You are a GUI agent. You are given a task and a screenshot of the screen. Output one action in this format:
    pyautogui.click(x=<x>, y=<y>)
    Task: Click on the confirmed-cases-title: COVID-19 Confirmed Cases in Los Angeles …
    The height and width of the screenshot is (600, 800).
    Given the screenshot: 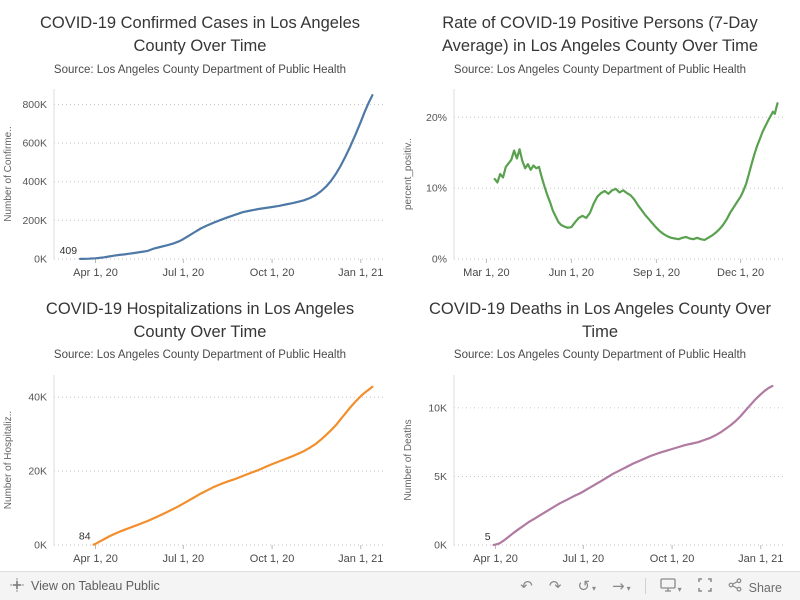 What is the action you would take?
    pyautogui.click(x=200, y=35)
    